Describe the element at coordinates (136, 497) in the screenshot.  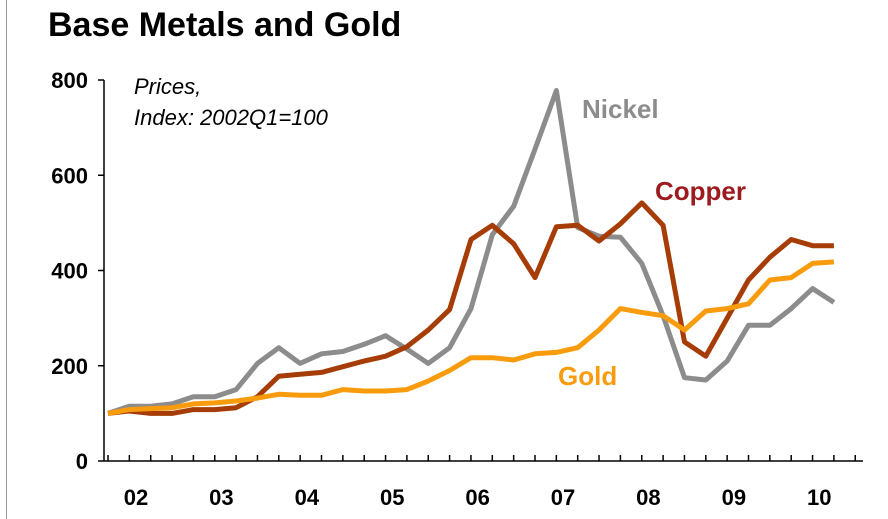
I see `x-tick-label: 02` at that location.